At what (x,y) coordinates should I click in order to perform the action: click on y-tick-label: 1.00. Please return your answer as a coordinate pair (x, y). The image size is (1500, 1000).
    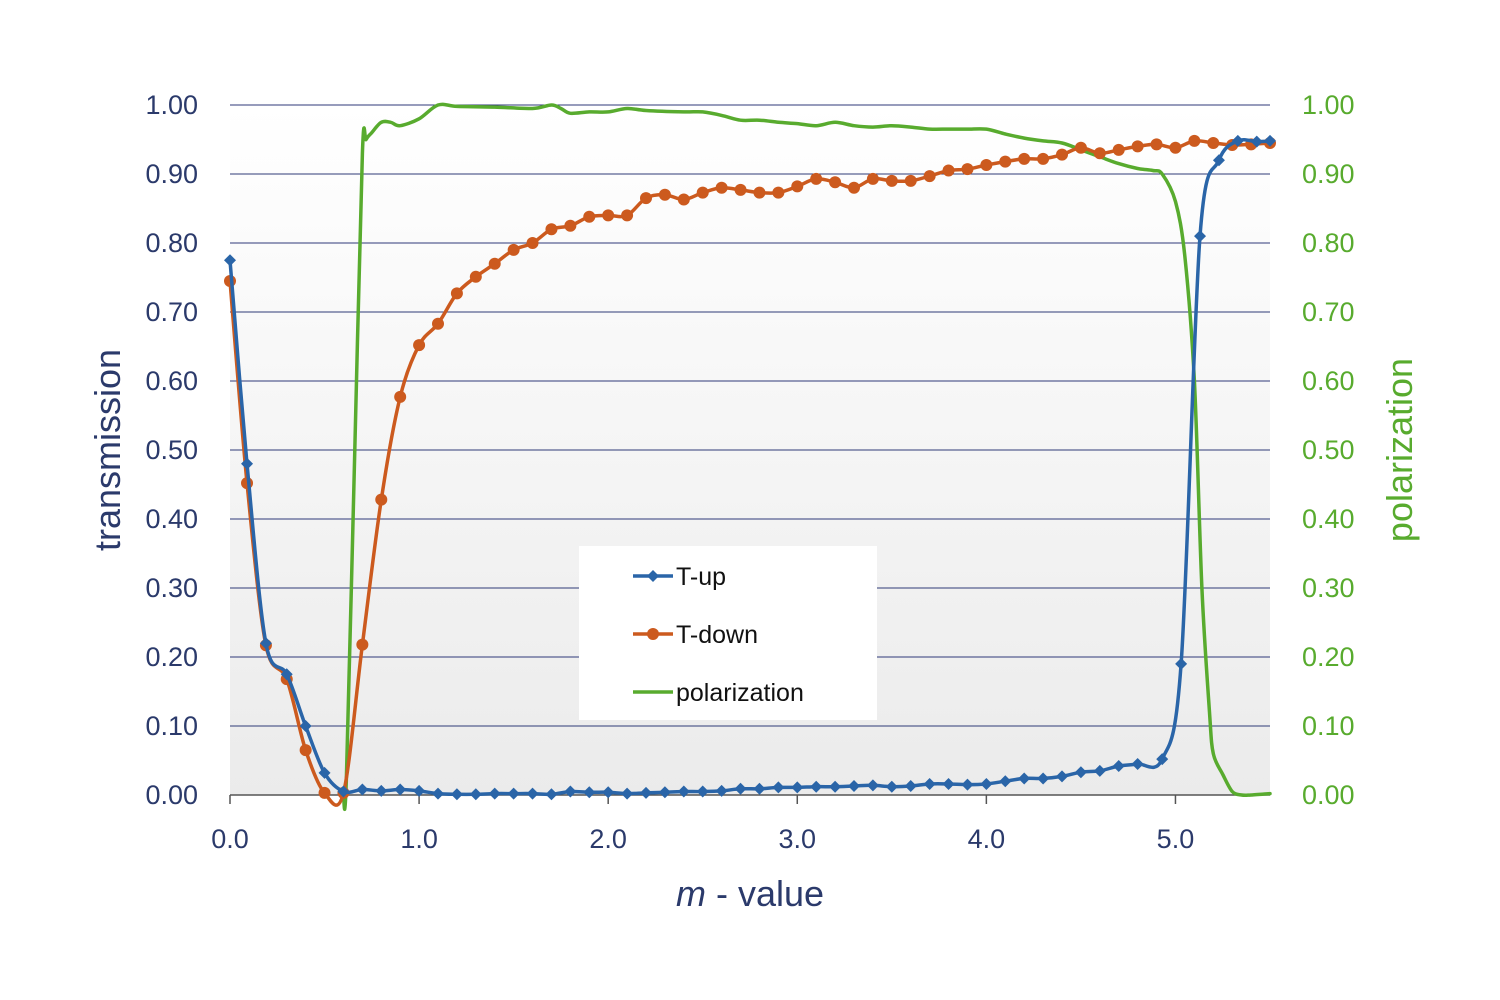
    Looking at the image, I should click on (171, 105).